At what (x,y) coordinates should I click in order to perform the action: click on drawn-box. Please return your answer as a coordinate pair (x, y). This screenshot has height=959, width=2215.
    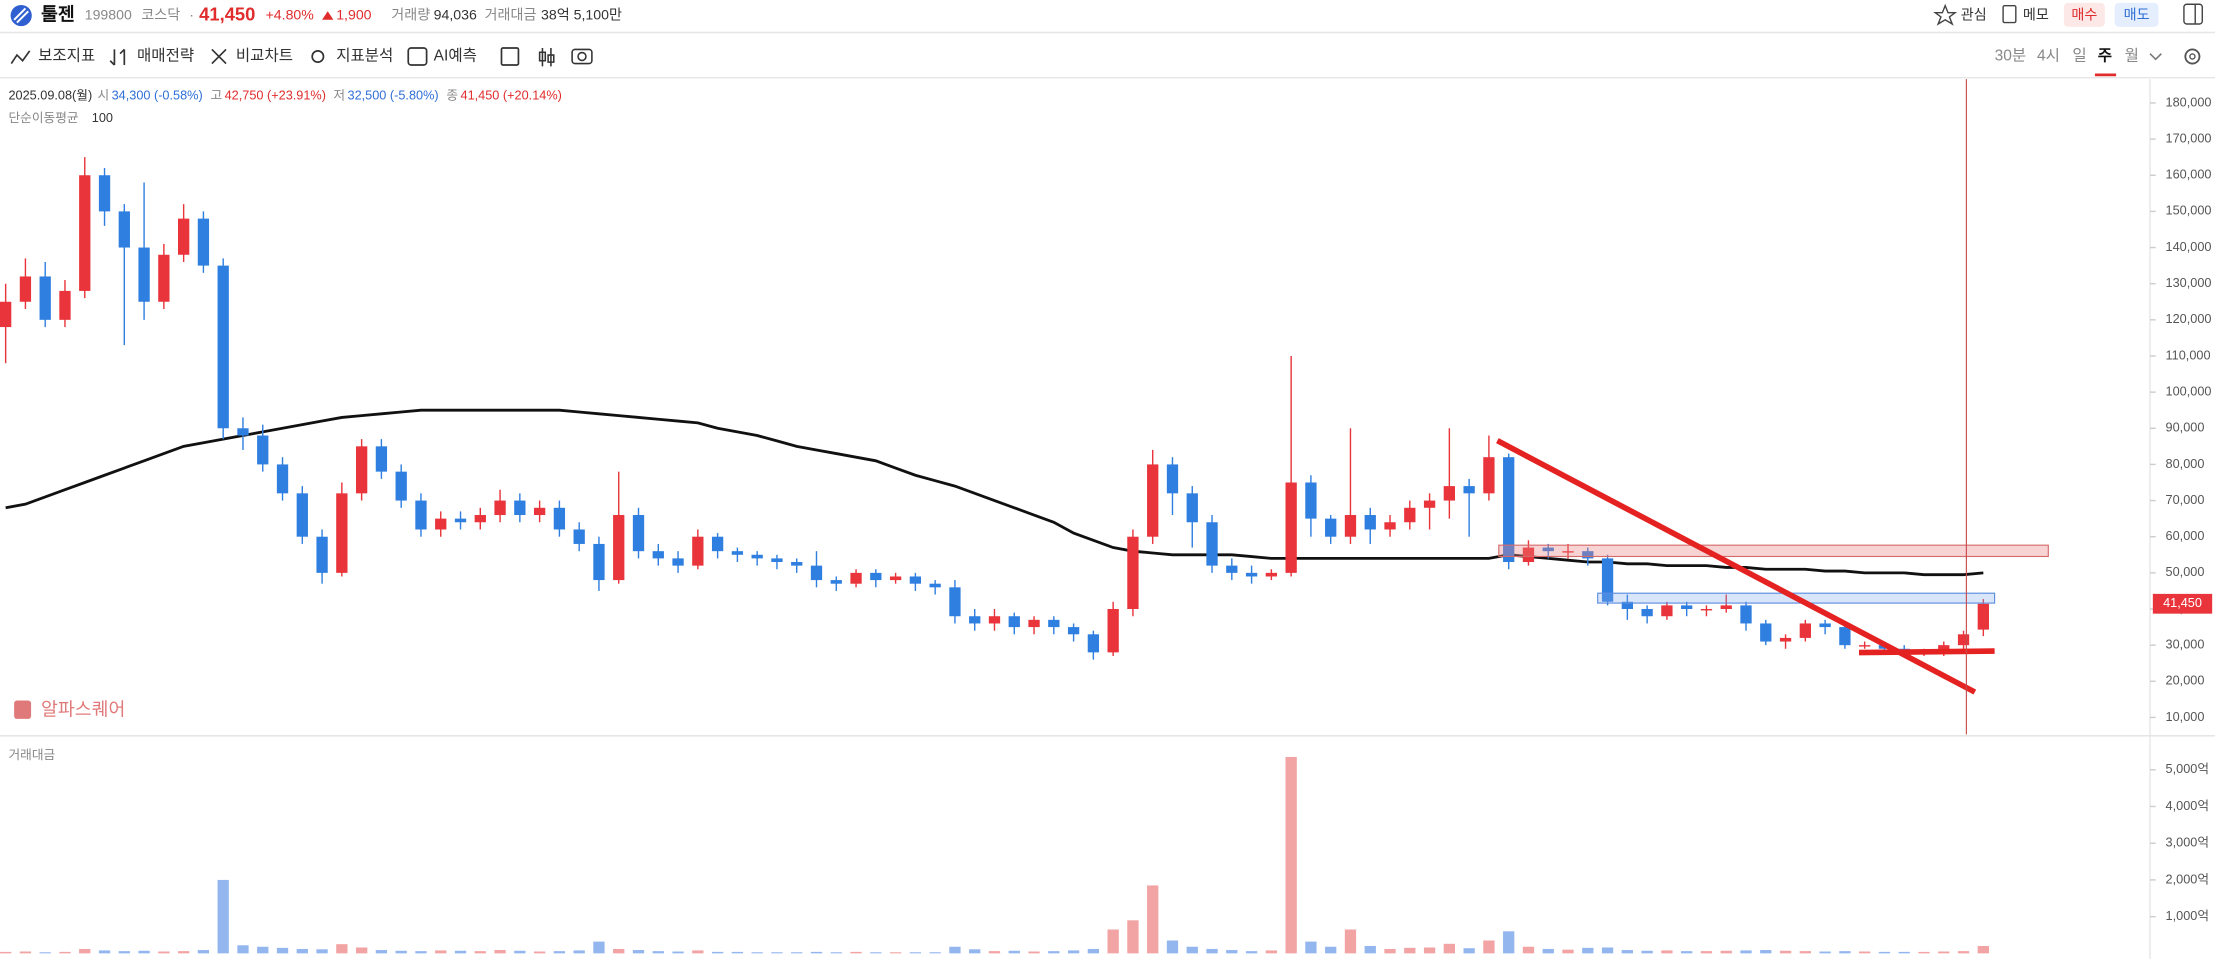
    Looking at the image, I should click on (1773, 551).